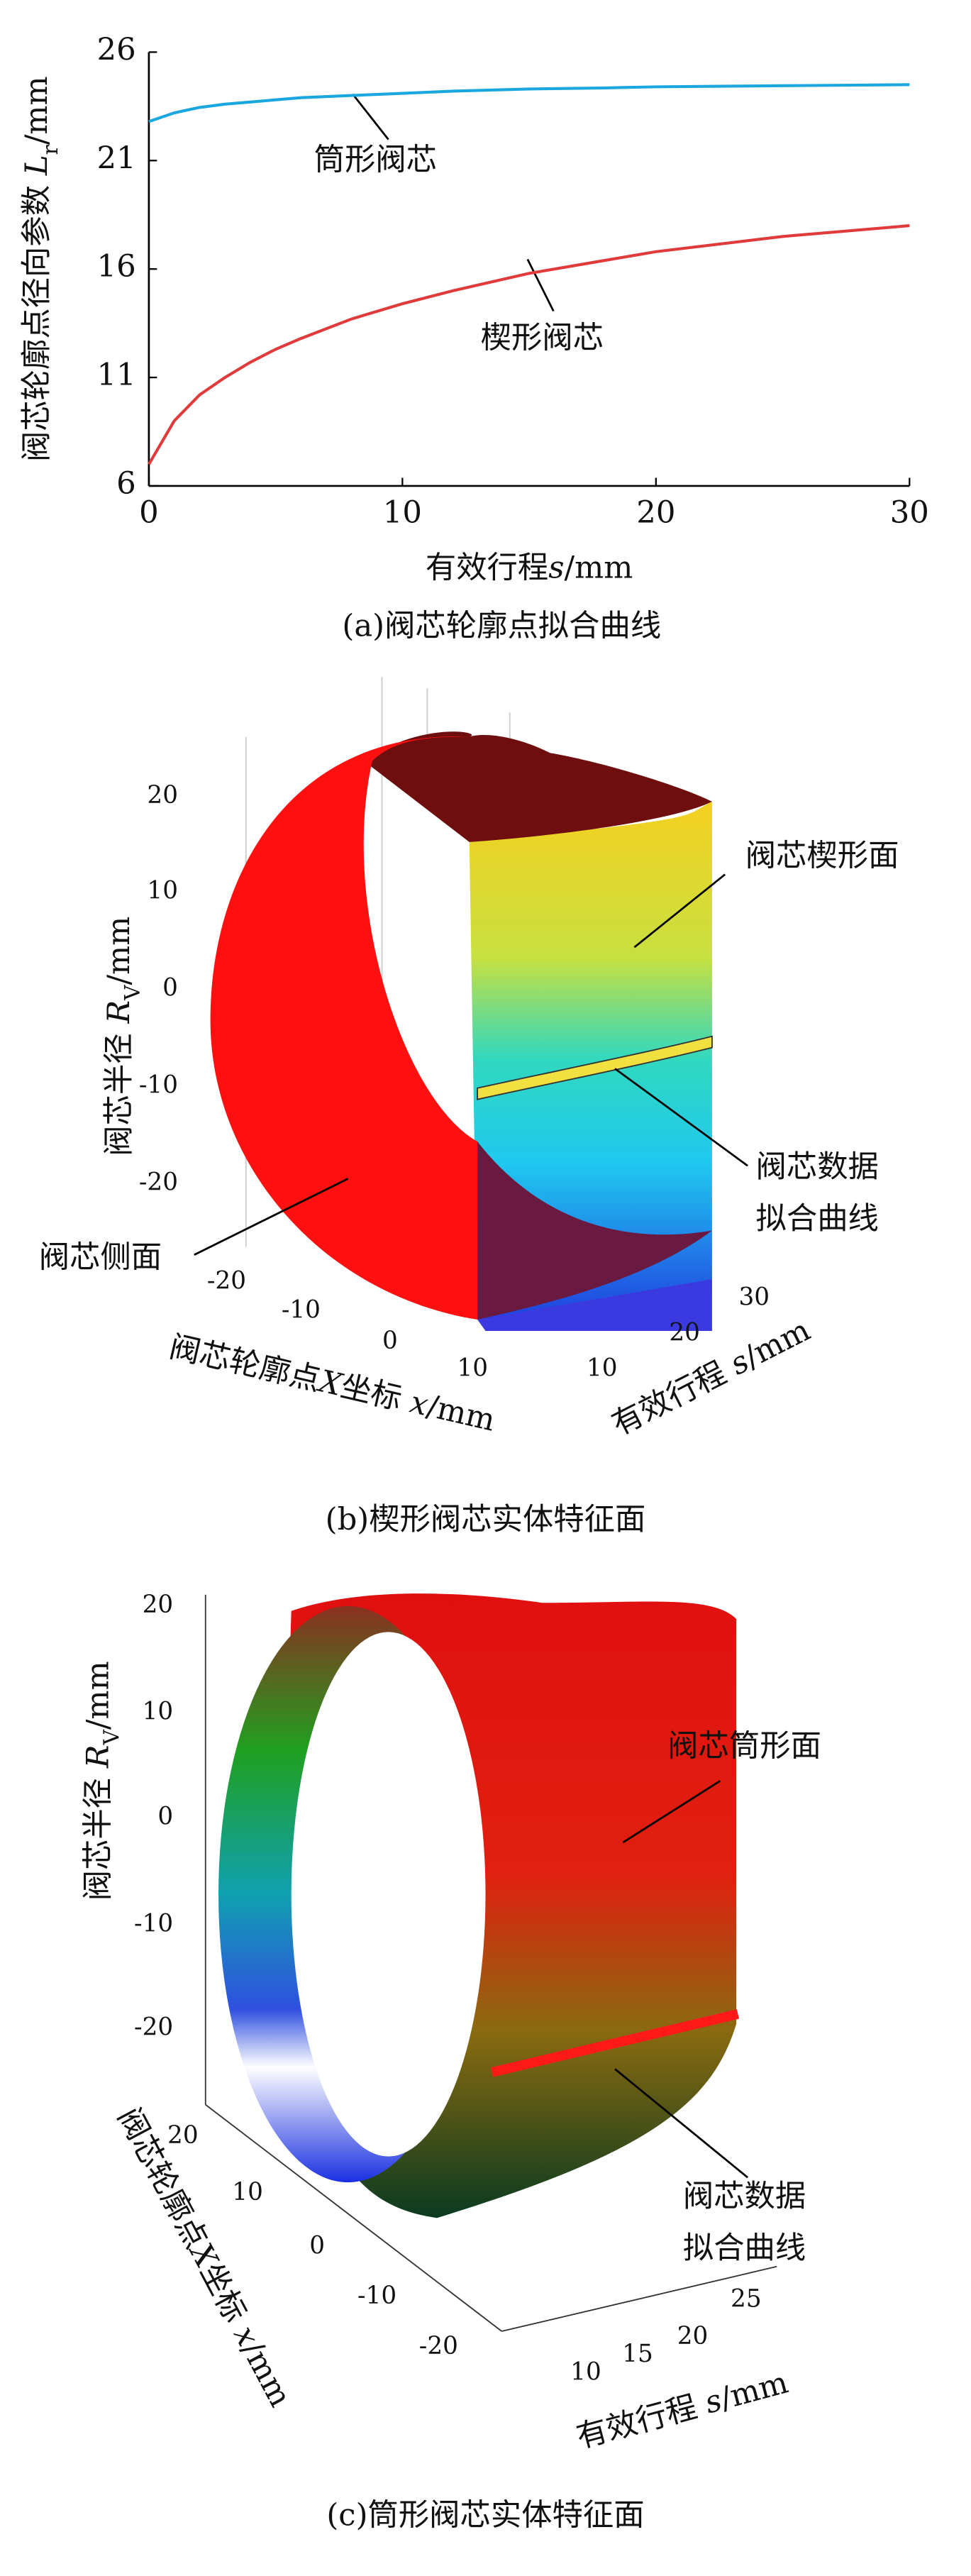 This screenshot has width=971, height=2576. Describe the element at coordinates (744, 1746) in the screenshot. I see `annotation: 阀芯筒形面` at that location.